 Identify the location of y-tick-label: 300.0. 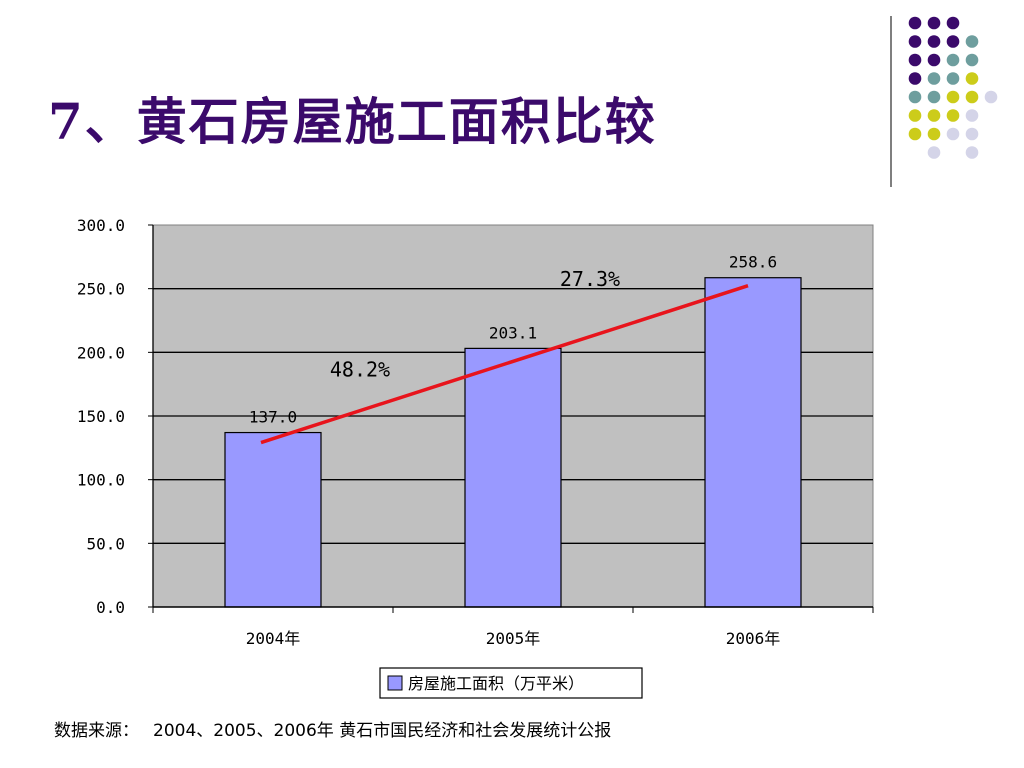
(101, 225).